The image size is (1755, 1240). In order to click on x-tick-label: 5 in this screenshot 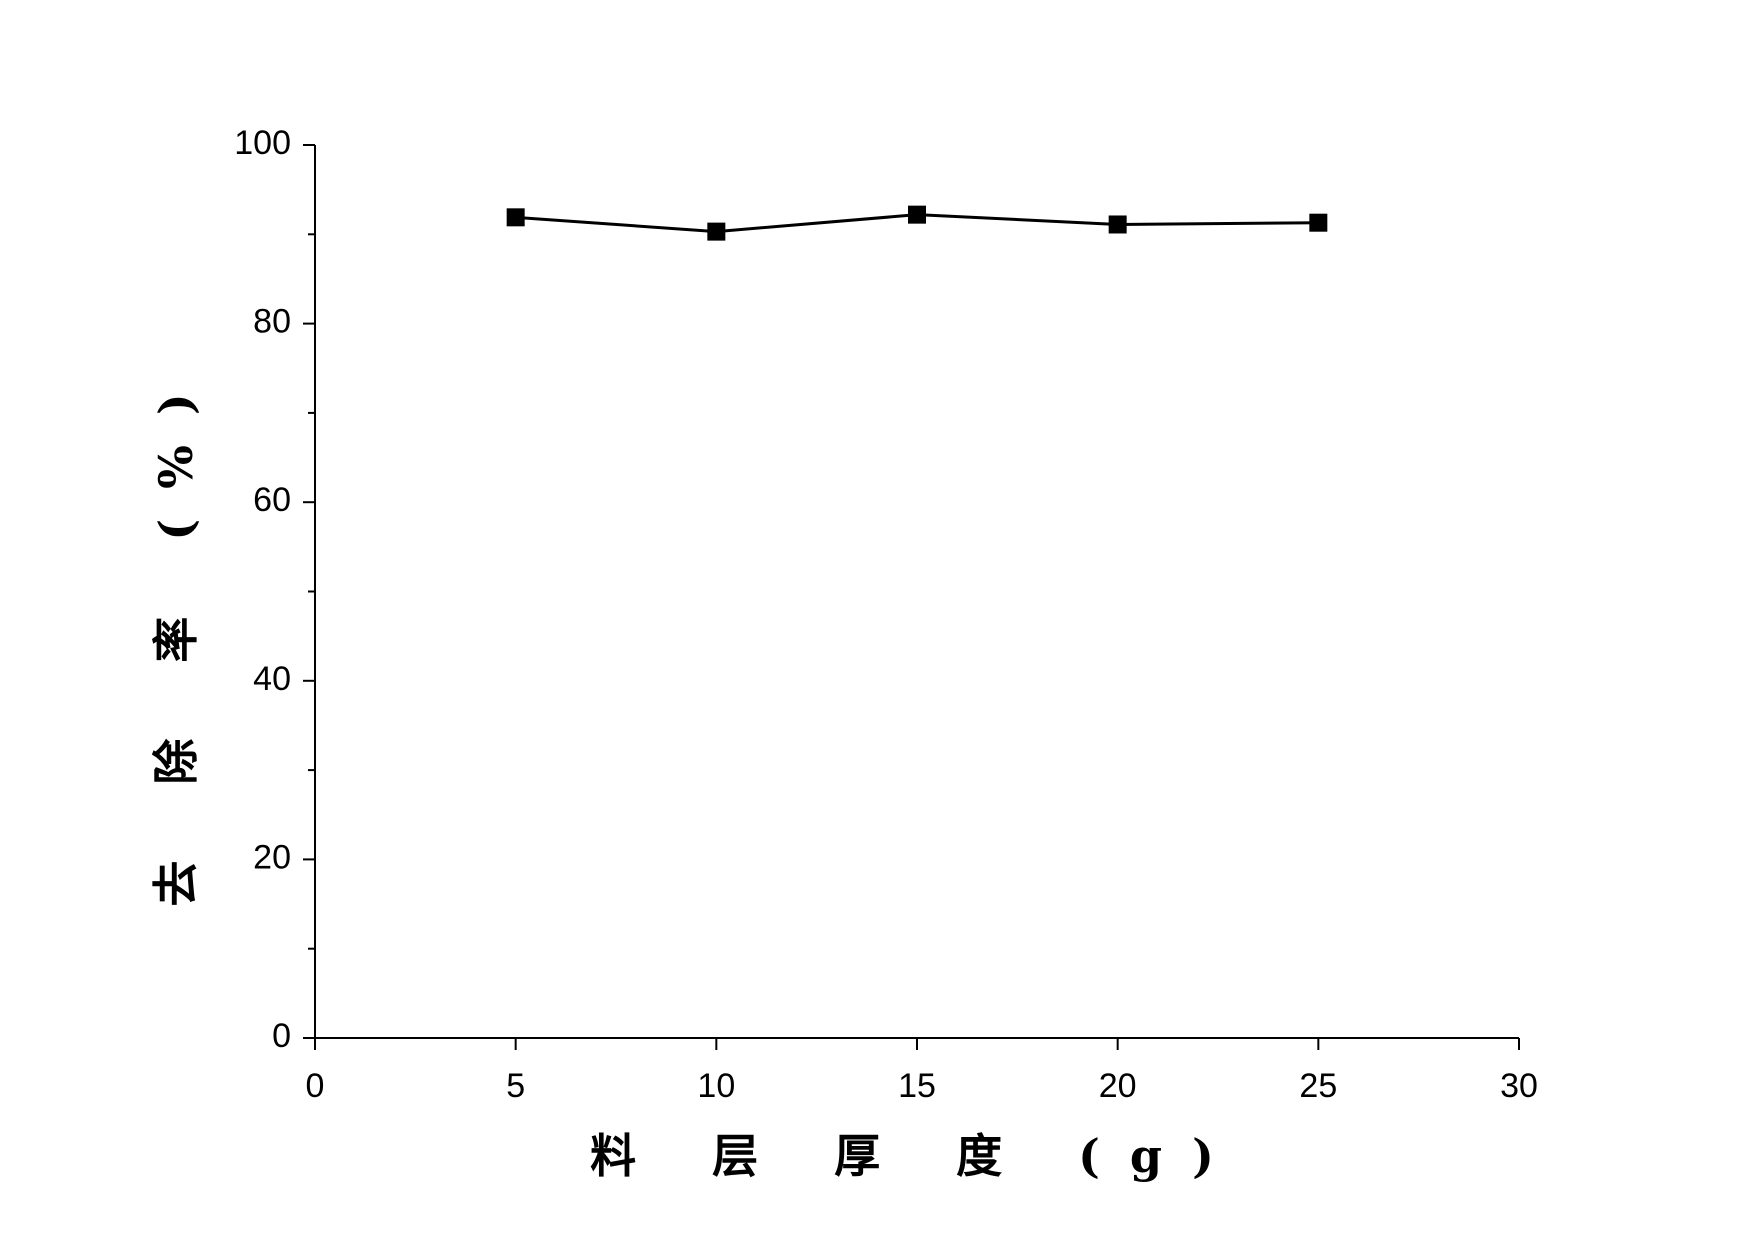, I will do `click(515, 1086)`.